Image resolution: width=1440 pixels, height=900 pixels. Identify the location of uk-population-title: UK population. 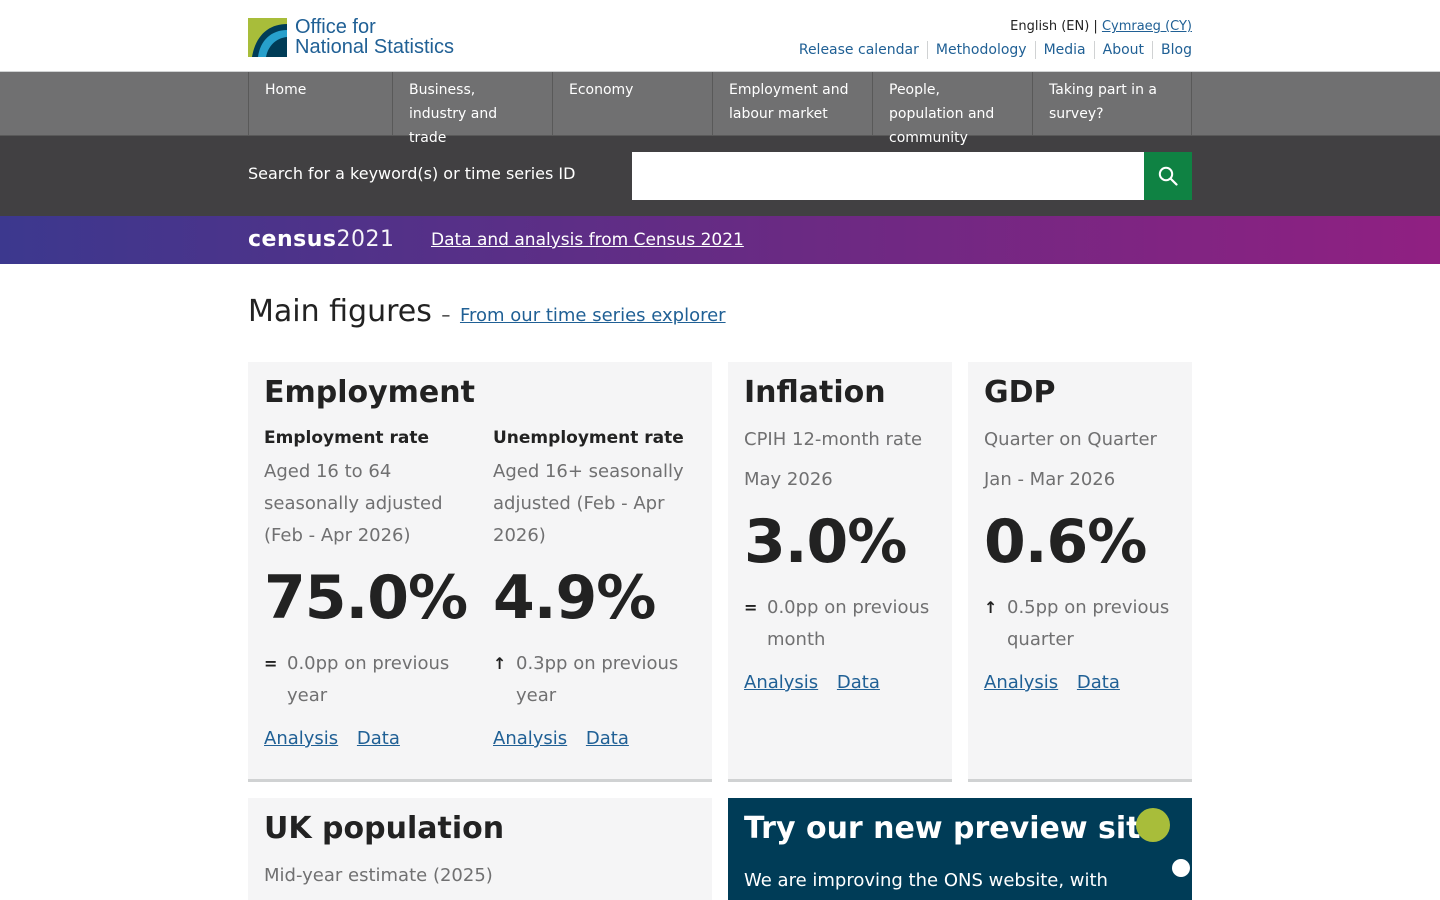
(384, 828).